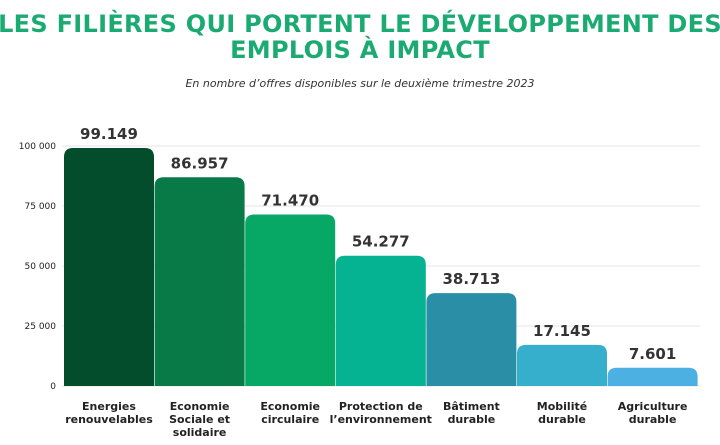 Image resolution: width=720 pixels, height=445 pixels. Describe the element at coordinates (199, 419) in the screenshot. I see `category-label: Economie Sociale et solidaire` at that location.